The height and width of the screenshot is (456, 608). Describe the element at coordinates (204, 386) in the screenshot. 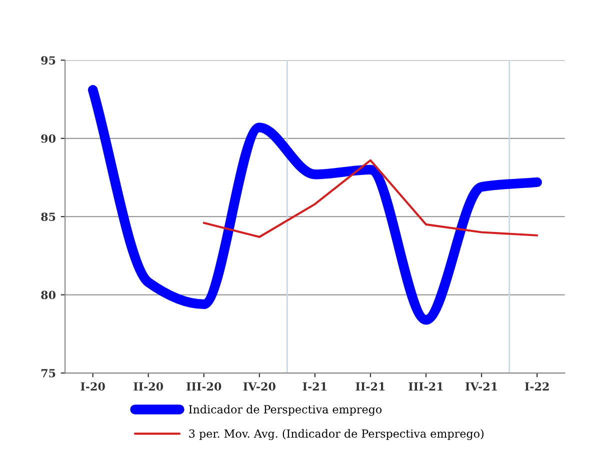

I see `x-tick-label: III-20` at that location.